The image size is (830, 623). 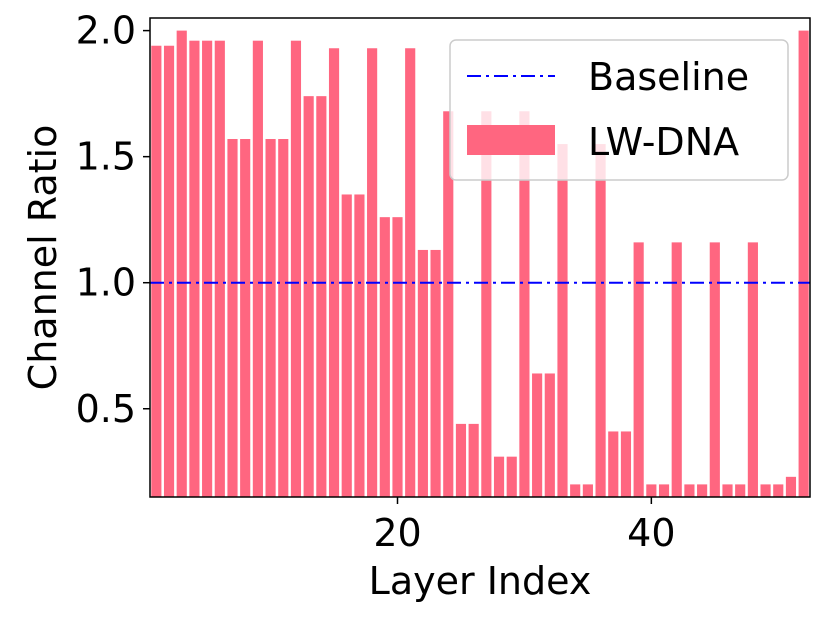 What do you see at coordinates (511, 140) in the screenshot?
I see `legend-lw-dna-swatch` at bounding box center [511, 140].